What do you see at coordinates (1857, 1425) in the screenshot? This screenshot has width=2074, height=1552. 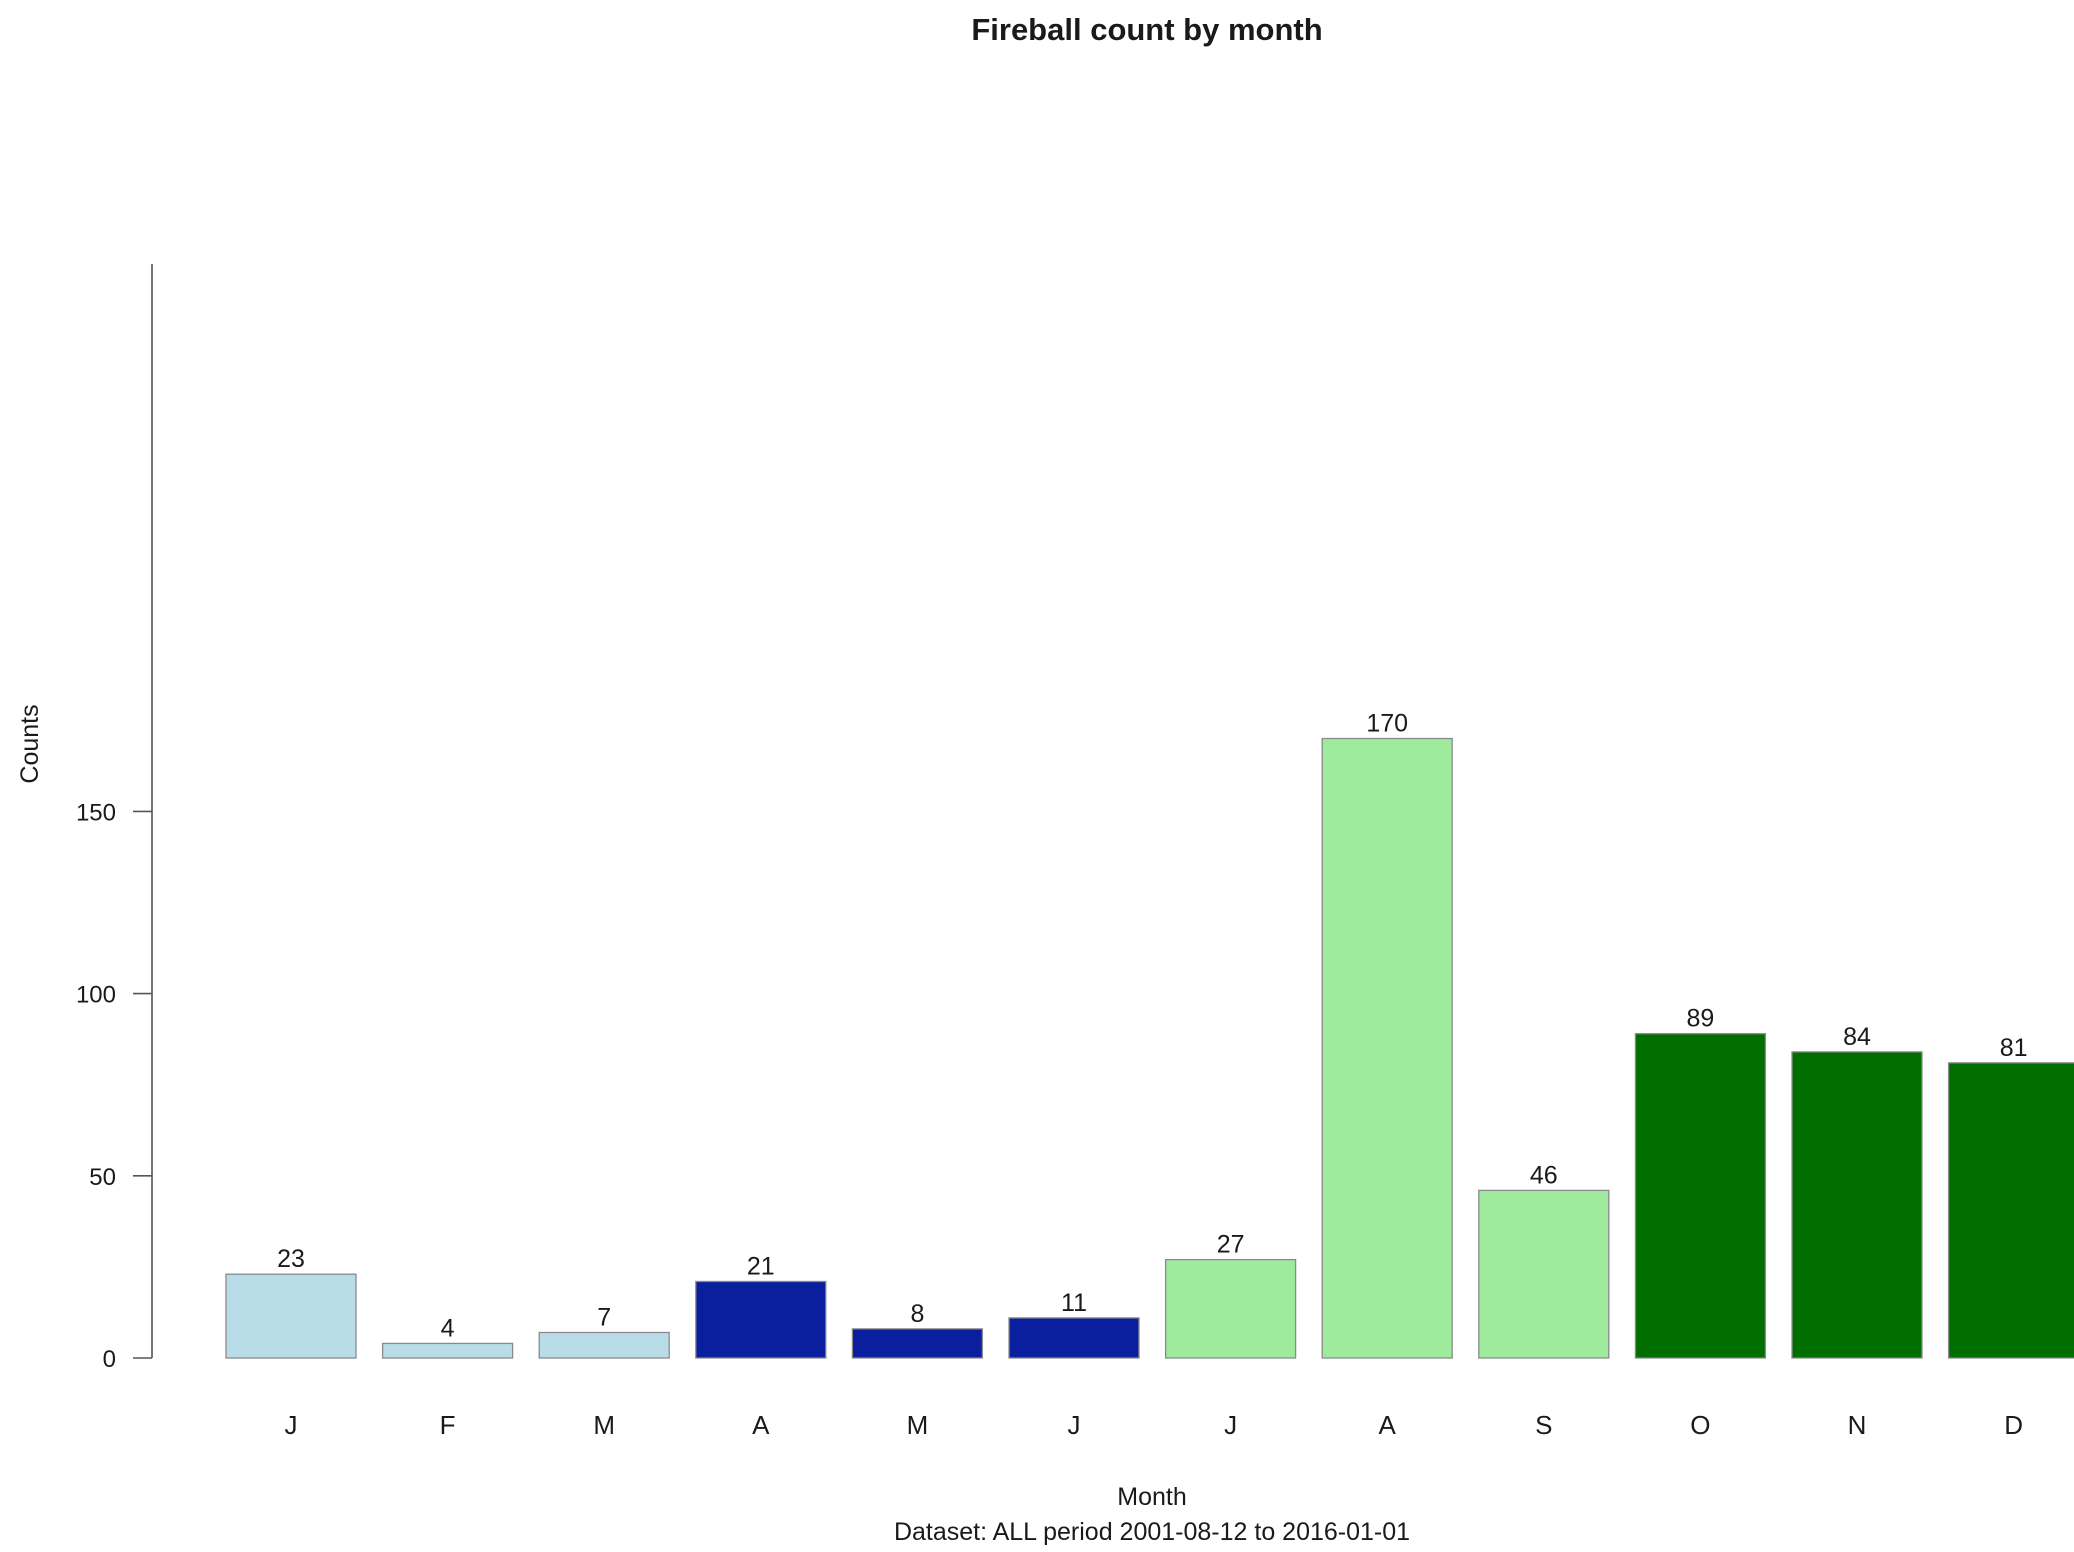 I see `x-tick-label: N` at bounding box center [1857, 1425].